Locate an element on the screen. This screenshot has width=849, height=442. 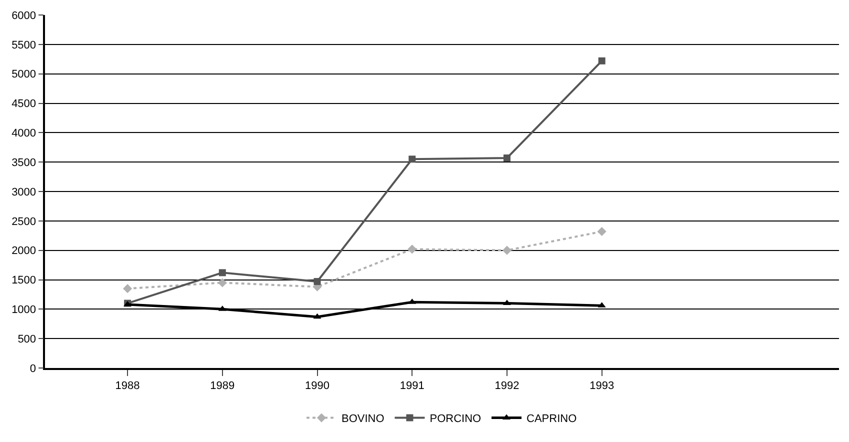
y-tick-label: 1000 is located at coordinates (24, 310).